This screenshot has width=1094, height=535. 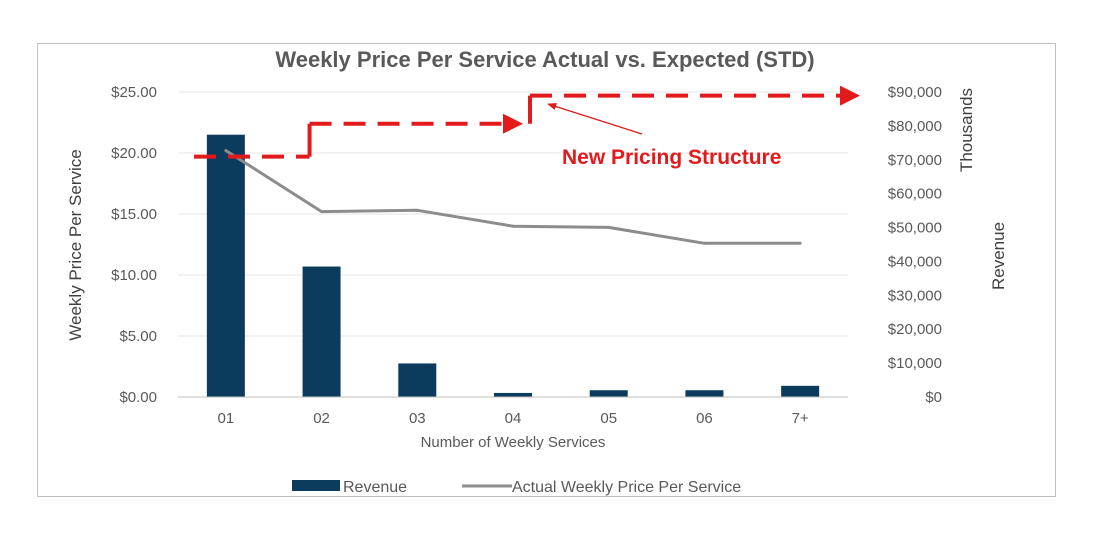 I want to click on x-tick-label: 05, so click(x=608, y=418).